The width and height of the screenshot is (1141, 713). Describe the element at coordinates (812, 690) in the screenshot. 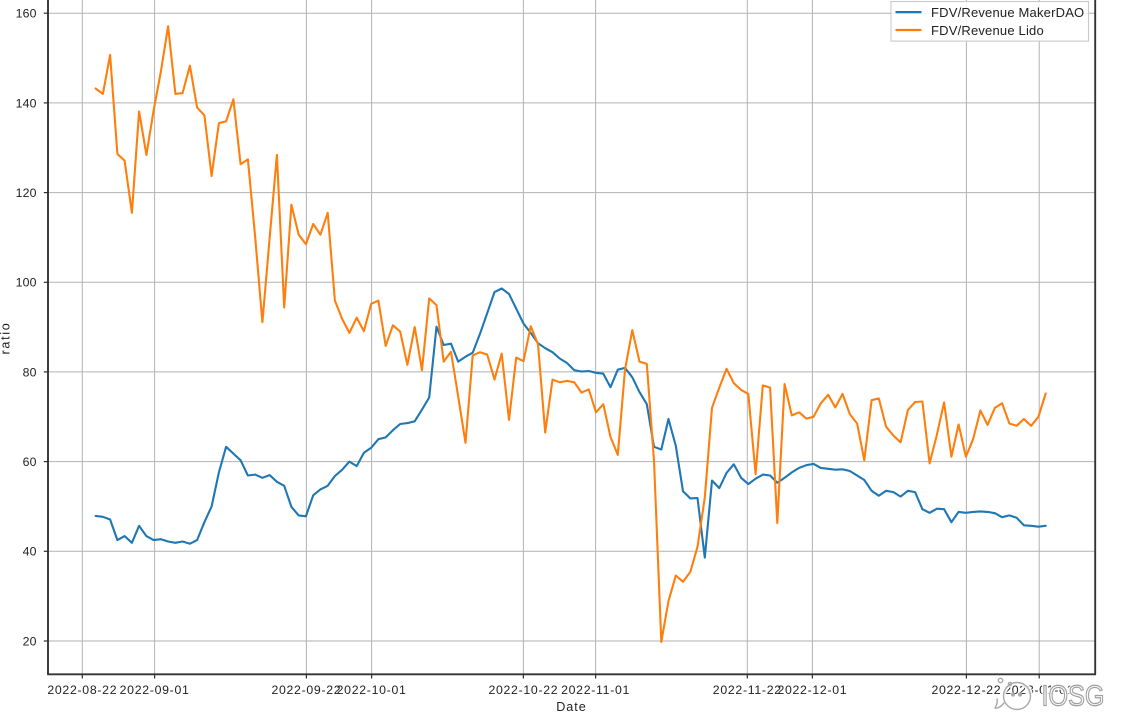

I see `svg-text: 2022-12-01` at that location.